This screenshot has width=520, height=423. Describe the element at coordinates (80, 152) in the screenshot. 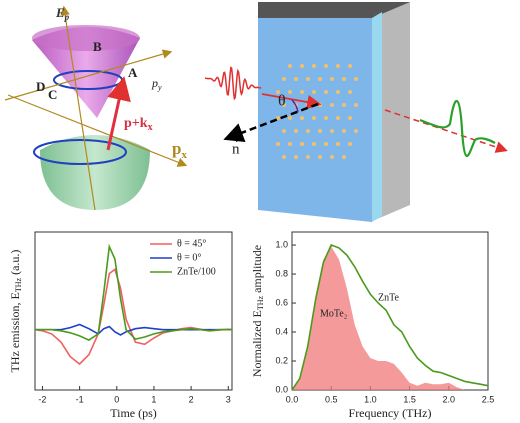

I see `shifted-contour` at that location.